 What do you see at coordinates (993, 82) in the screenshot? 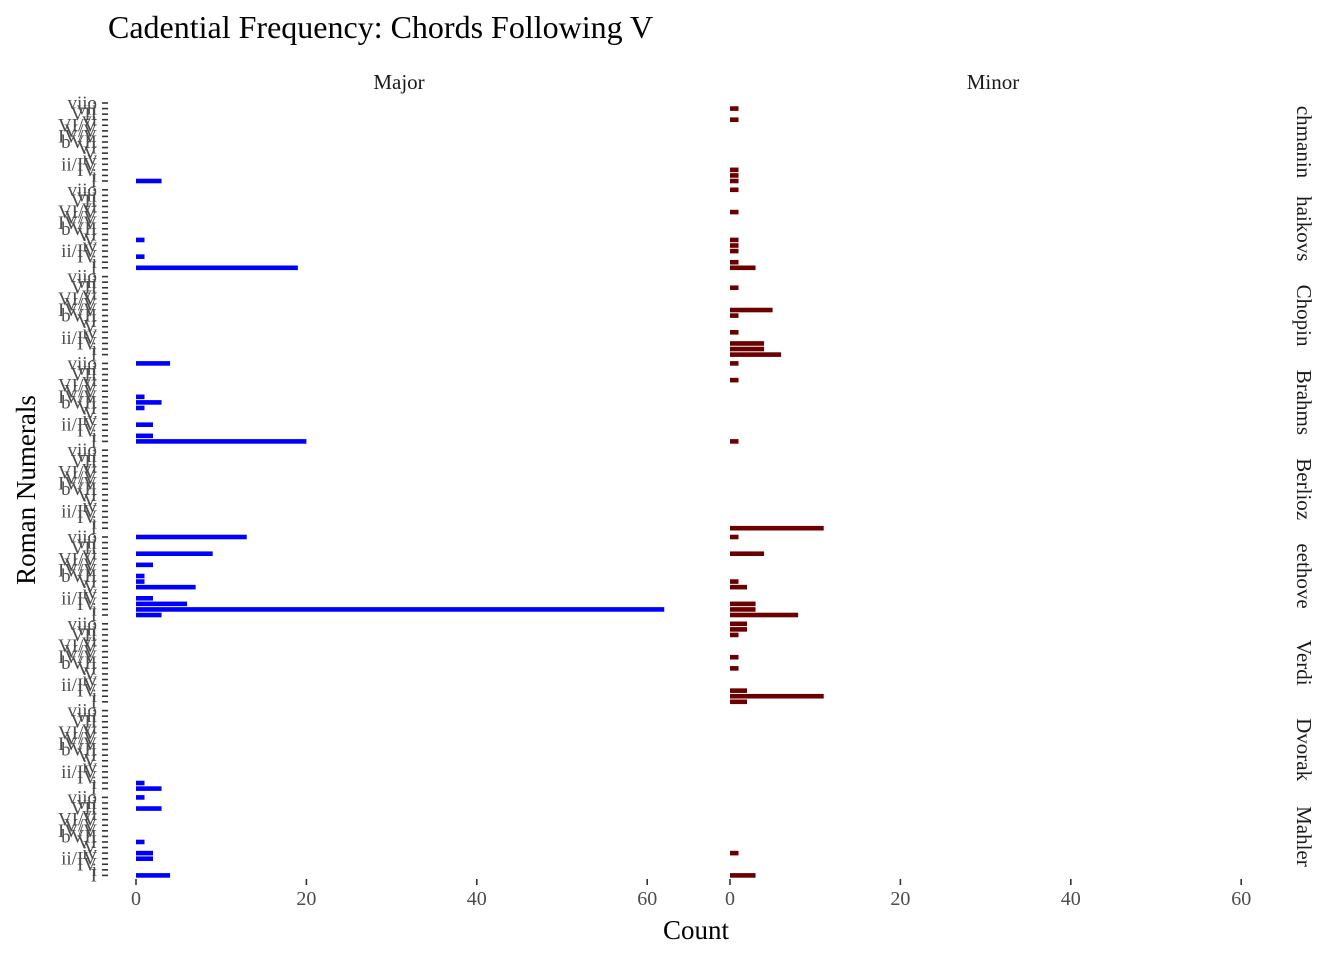
I see `facet-col-label-minor: Minor` at bounding box center [993, 82].